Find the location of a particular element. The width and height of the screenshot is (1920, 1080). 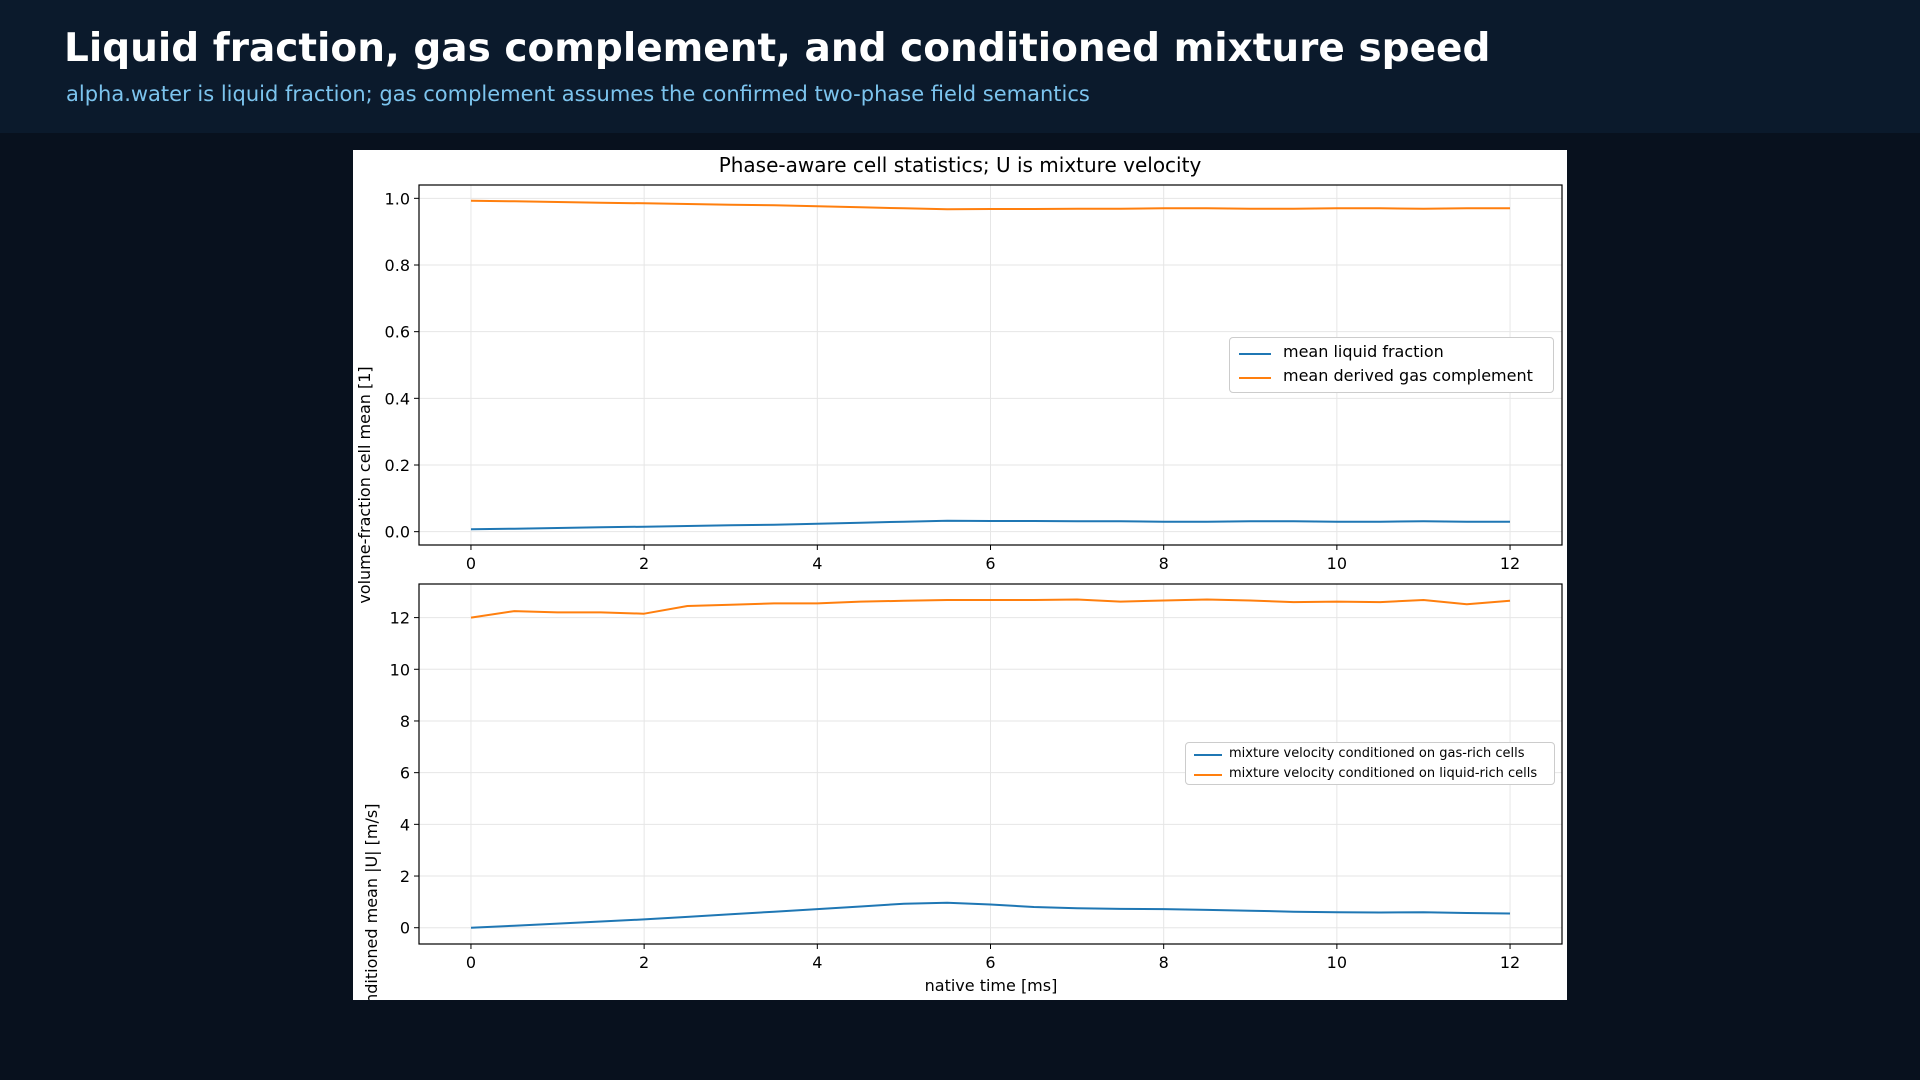

bottom-panel-xtick-label: 6 is located at coordinates (990, 962).